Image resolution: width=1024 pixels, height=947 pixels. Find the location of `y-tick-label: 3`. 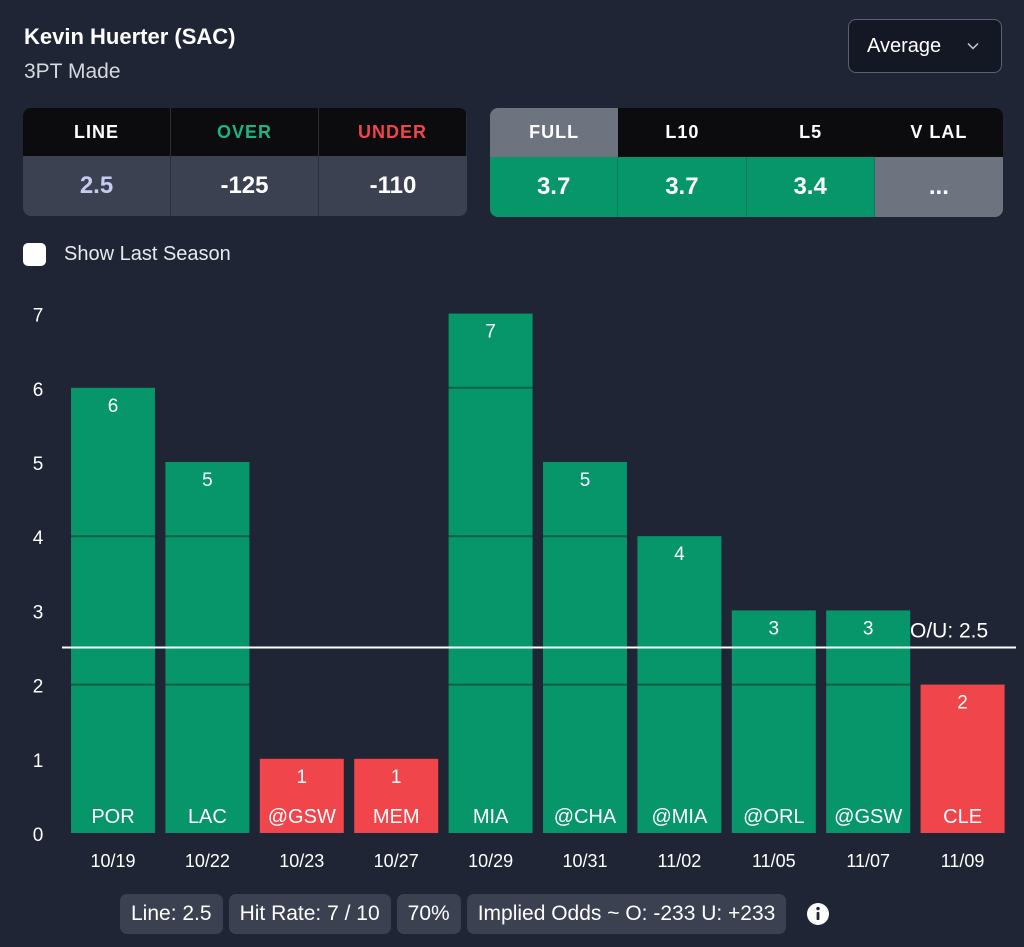

y-tick-label: 3 is located at coordinates (38, 612).